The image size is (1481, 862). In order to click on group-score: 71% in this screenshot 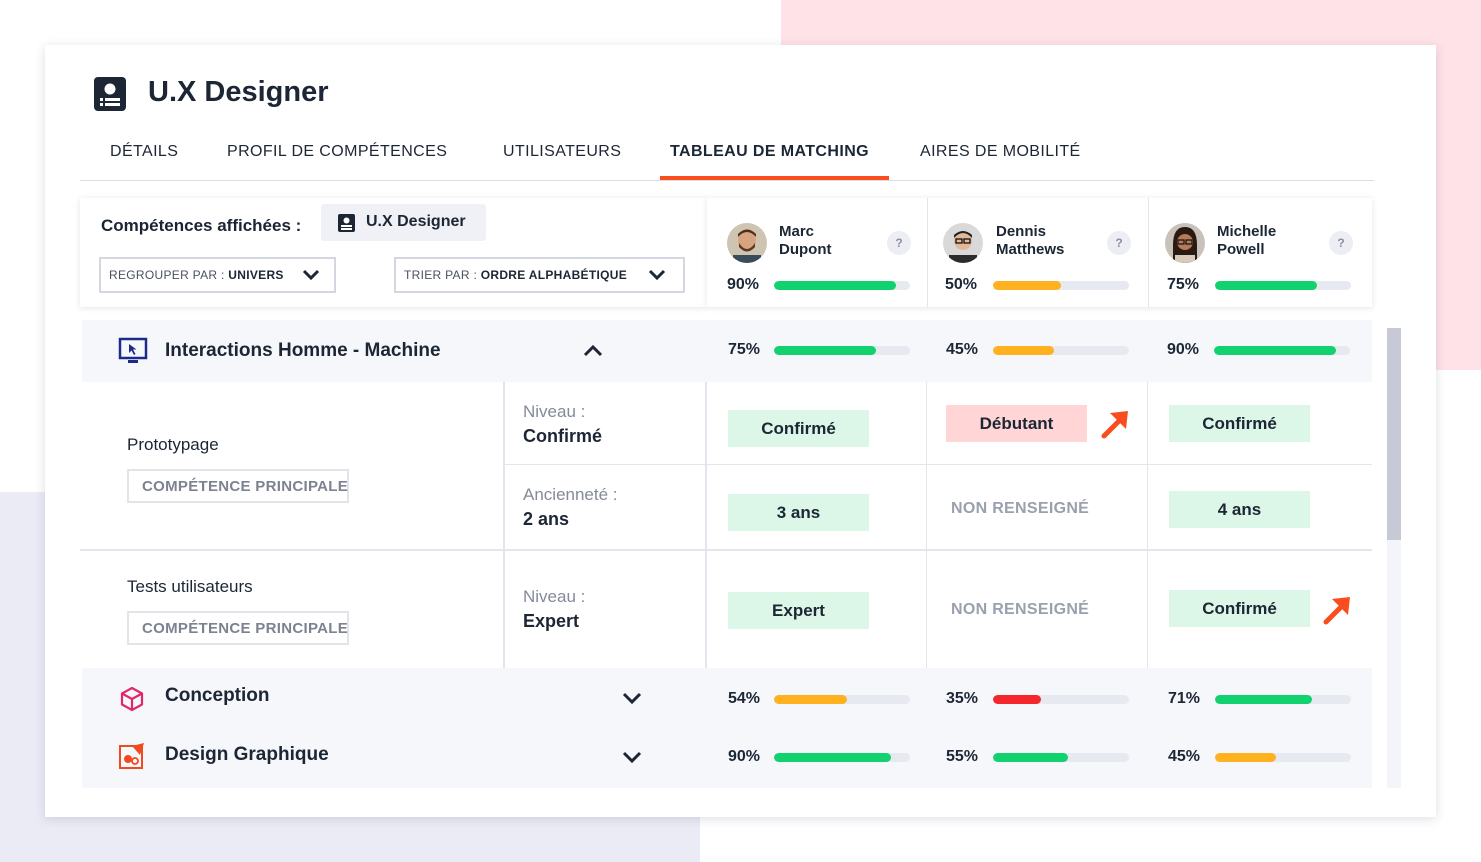, I will do `click(1184, 698)`.